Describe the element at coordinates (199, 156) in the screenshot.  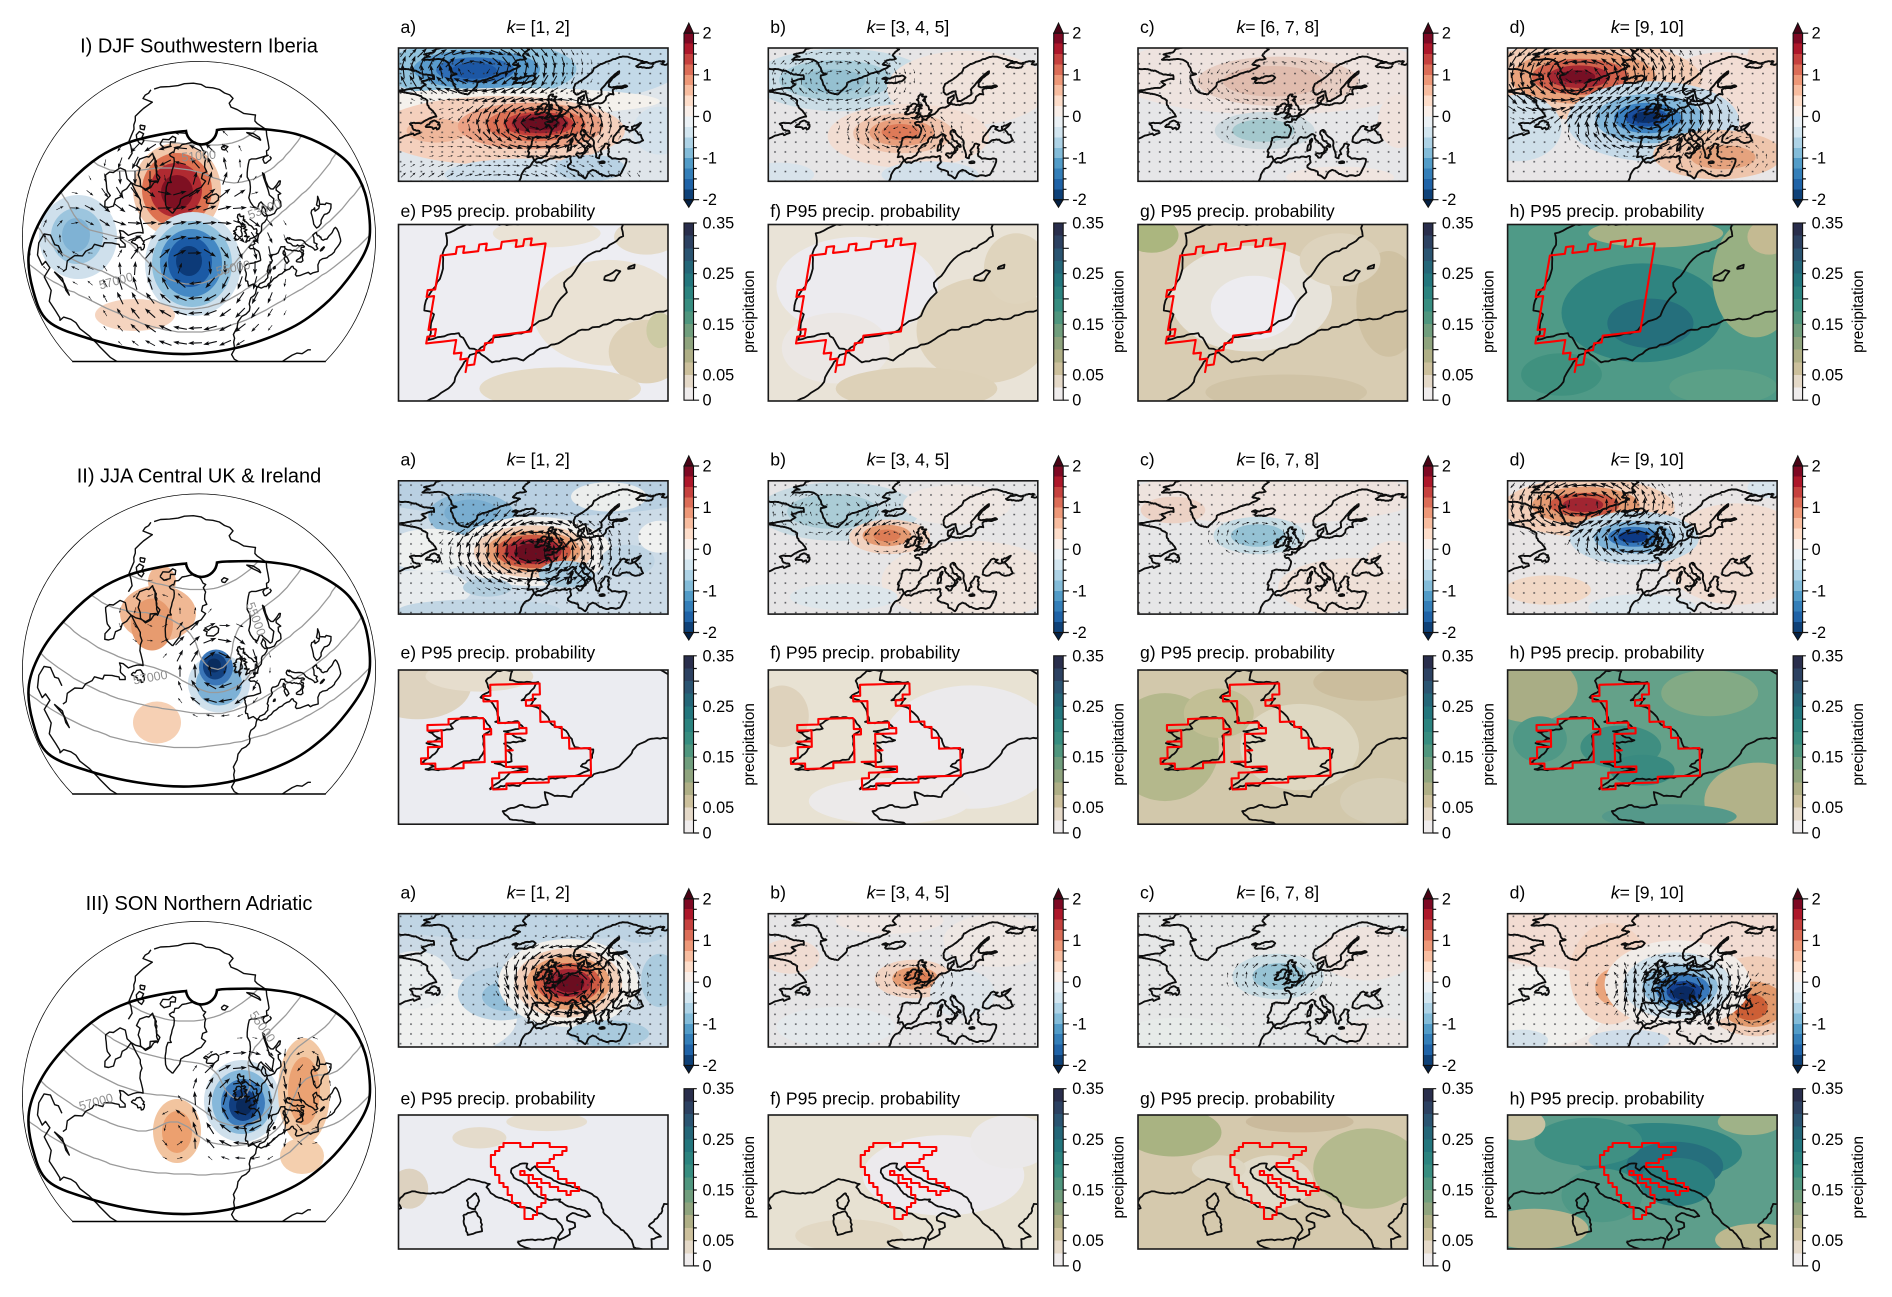
I see `svg-text: 51000` at that location.